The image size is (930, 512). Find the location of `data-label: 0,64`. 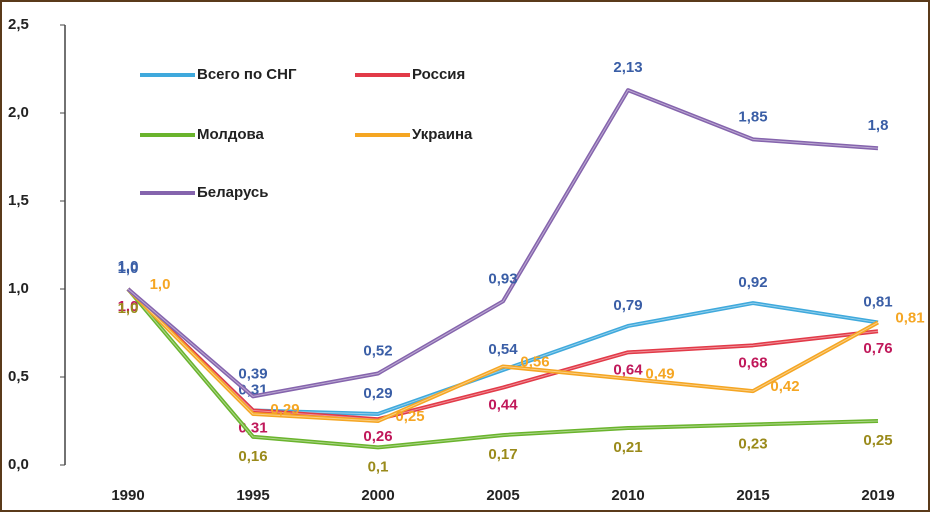

data-label: 0,64 is located at coordinates (628, 369).